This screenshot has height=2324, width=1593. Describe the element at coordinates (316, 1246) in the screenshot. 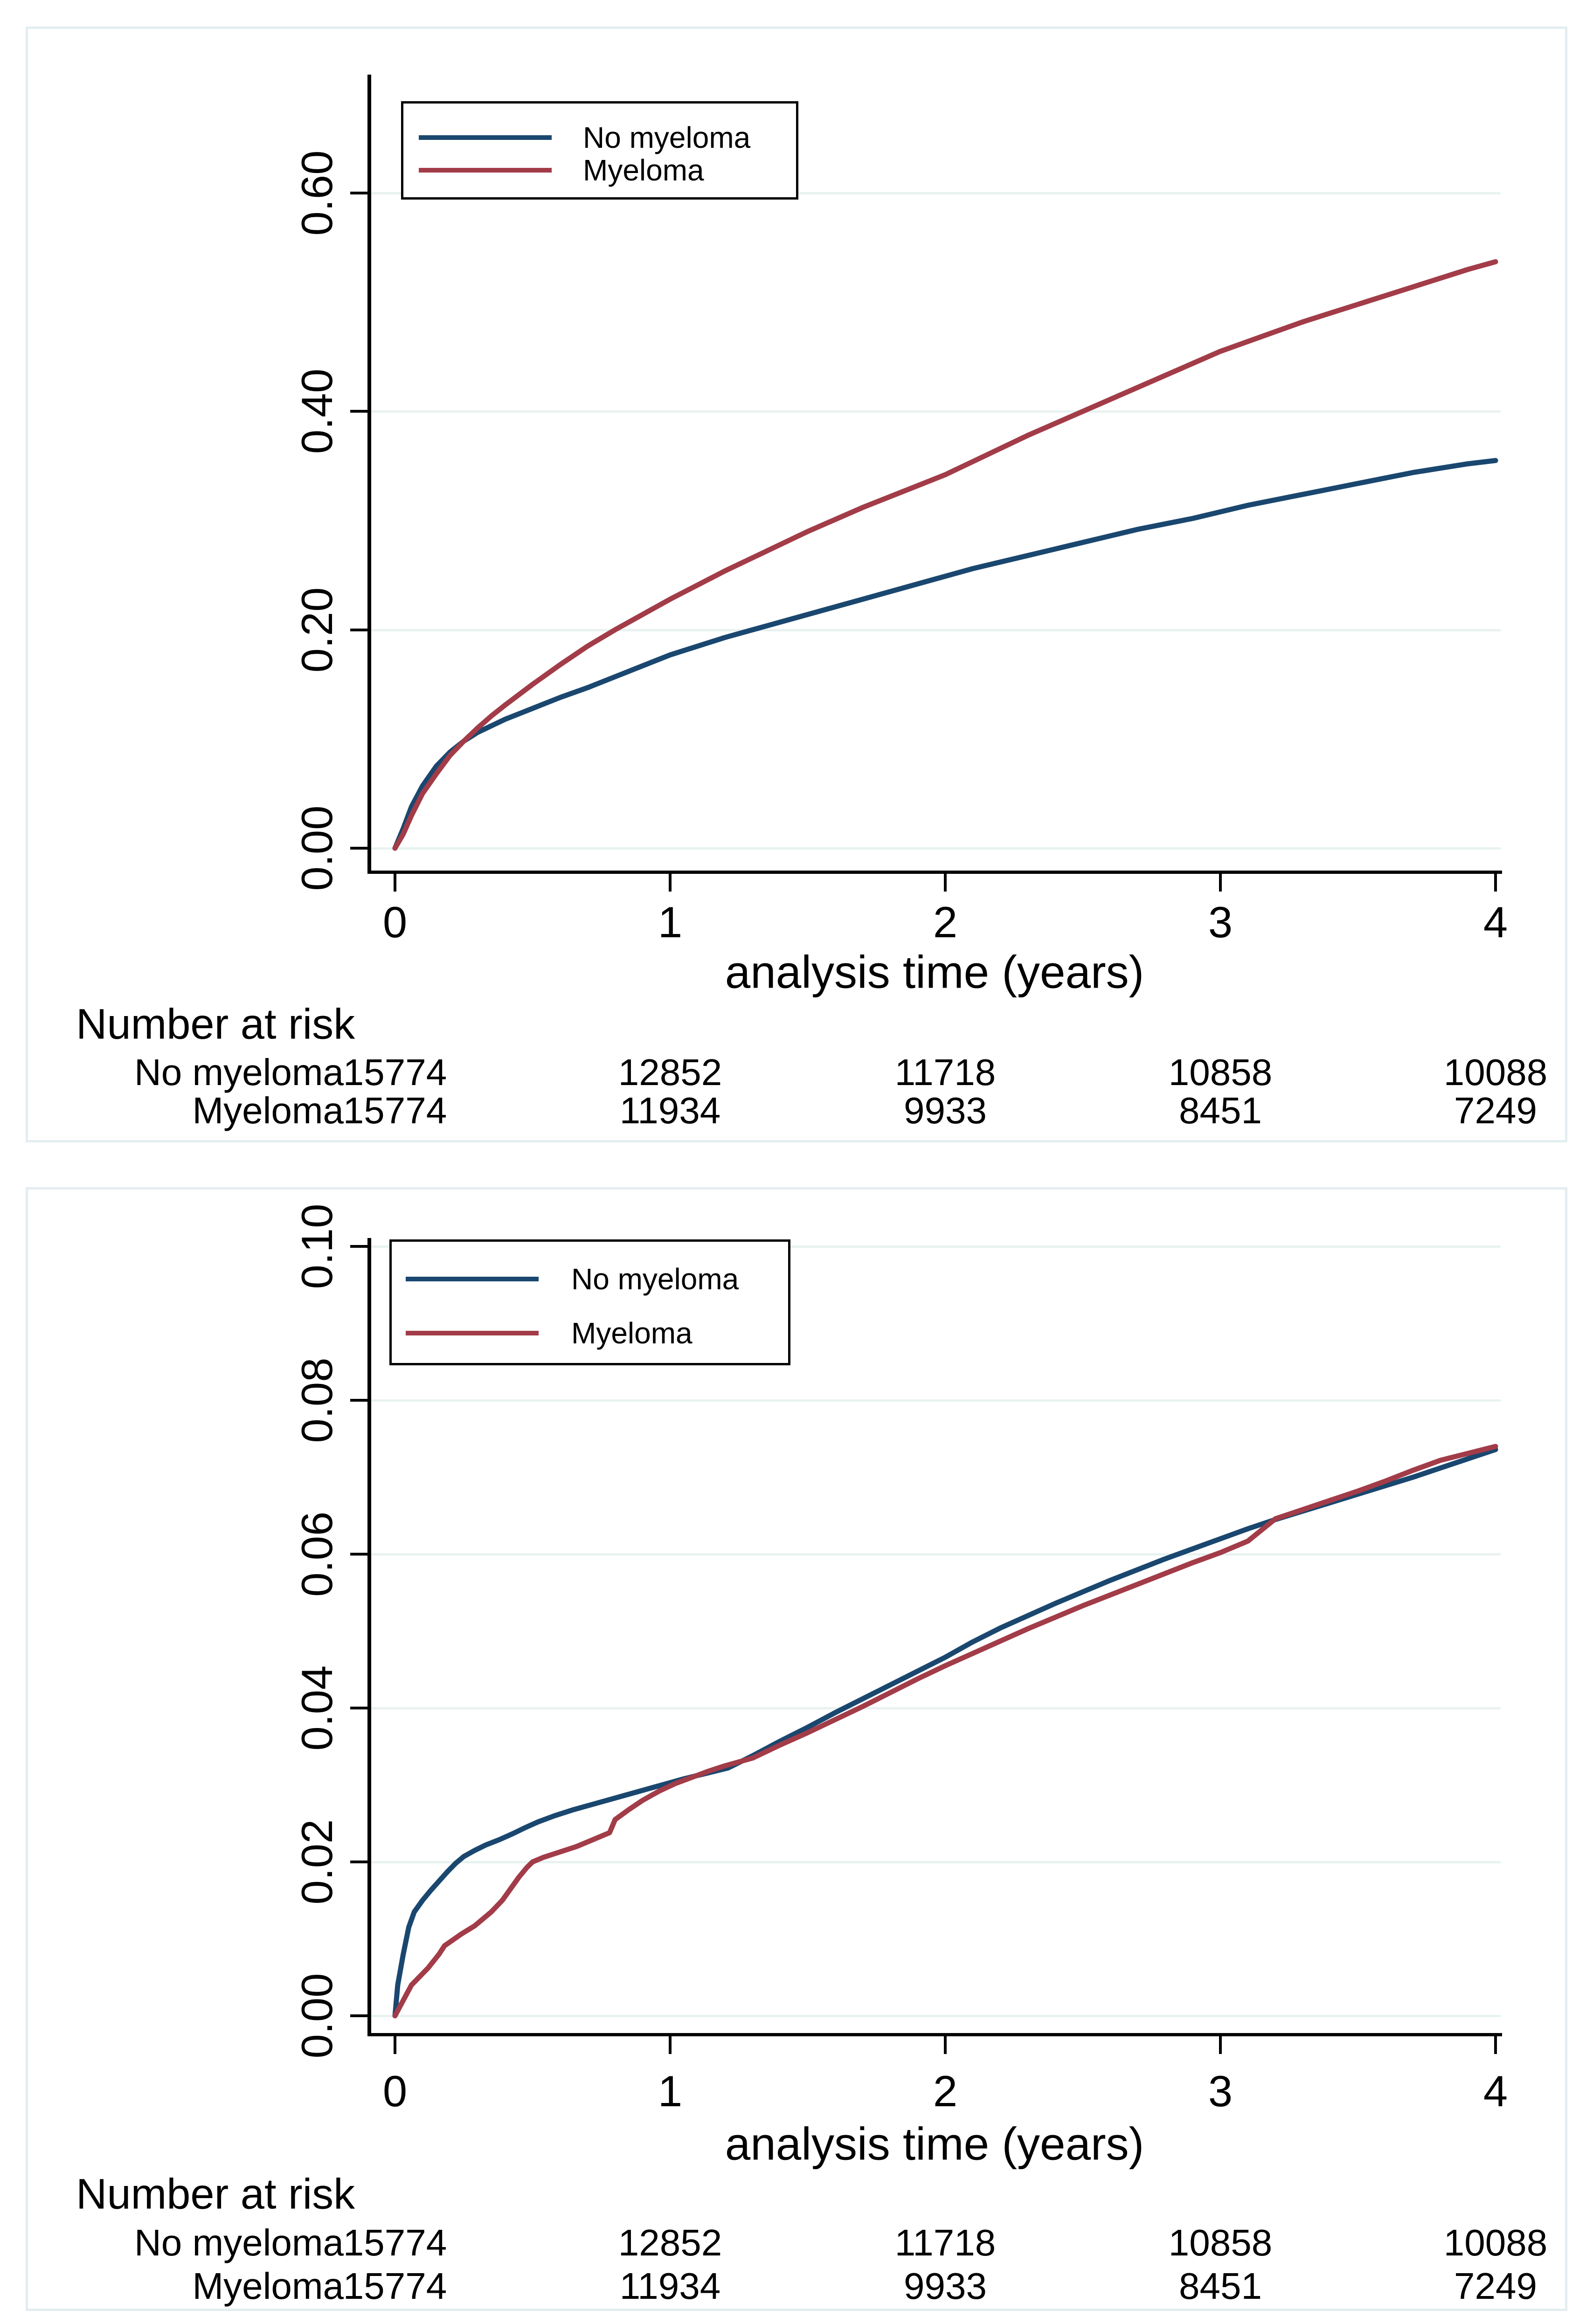

I see `y-tick-label: 0.10` at that location.